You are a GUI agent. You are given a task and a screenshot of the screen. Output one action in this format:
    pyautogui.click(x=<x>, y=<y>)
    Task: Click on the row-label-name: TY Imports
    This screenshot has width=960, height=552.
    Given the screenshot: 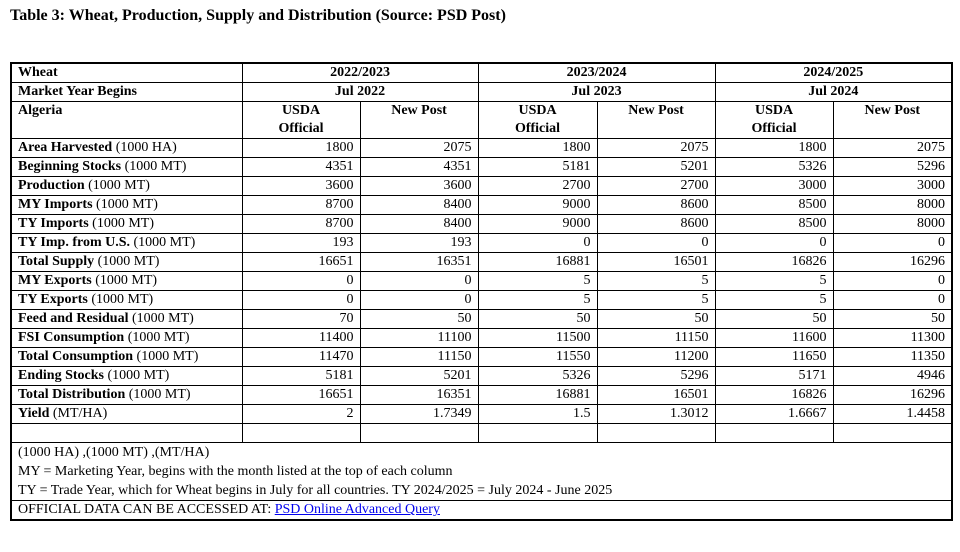 What is the action you would take?
    pyautogui.click(x=53, y=223)
    